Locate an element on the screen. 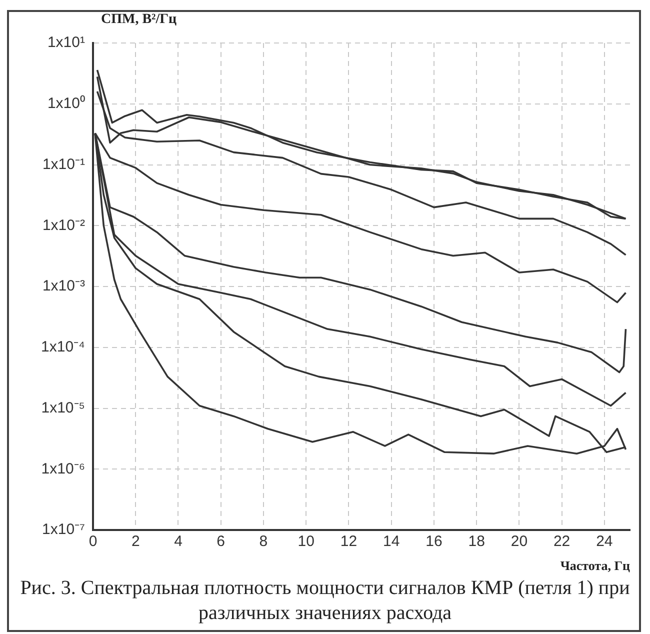 The image size is (650, 634). y-tick-label: 1x10¹ is located at coordinates (66, 43).